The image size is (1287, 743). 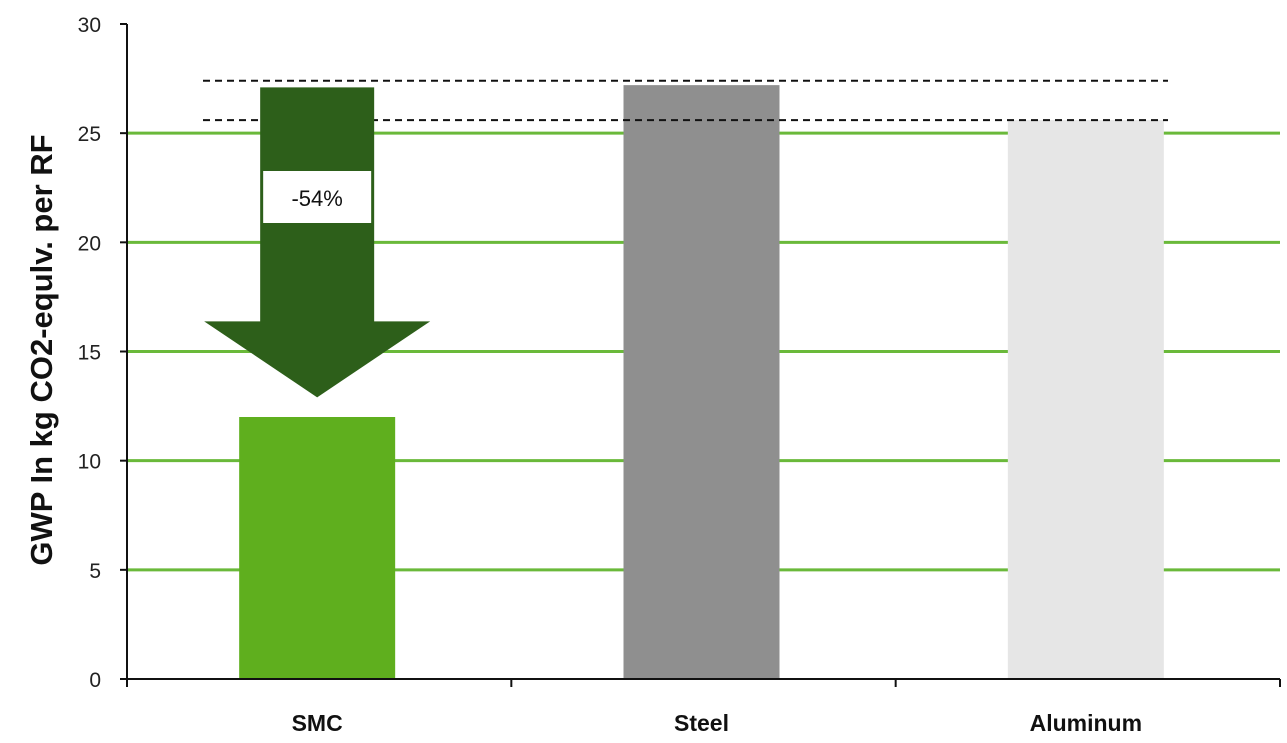 I want to click on bar-steel, so click(x=701, y=382).